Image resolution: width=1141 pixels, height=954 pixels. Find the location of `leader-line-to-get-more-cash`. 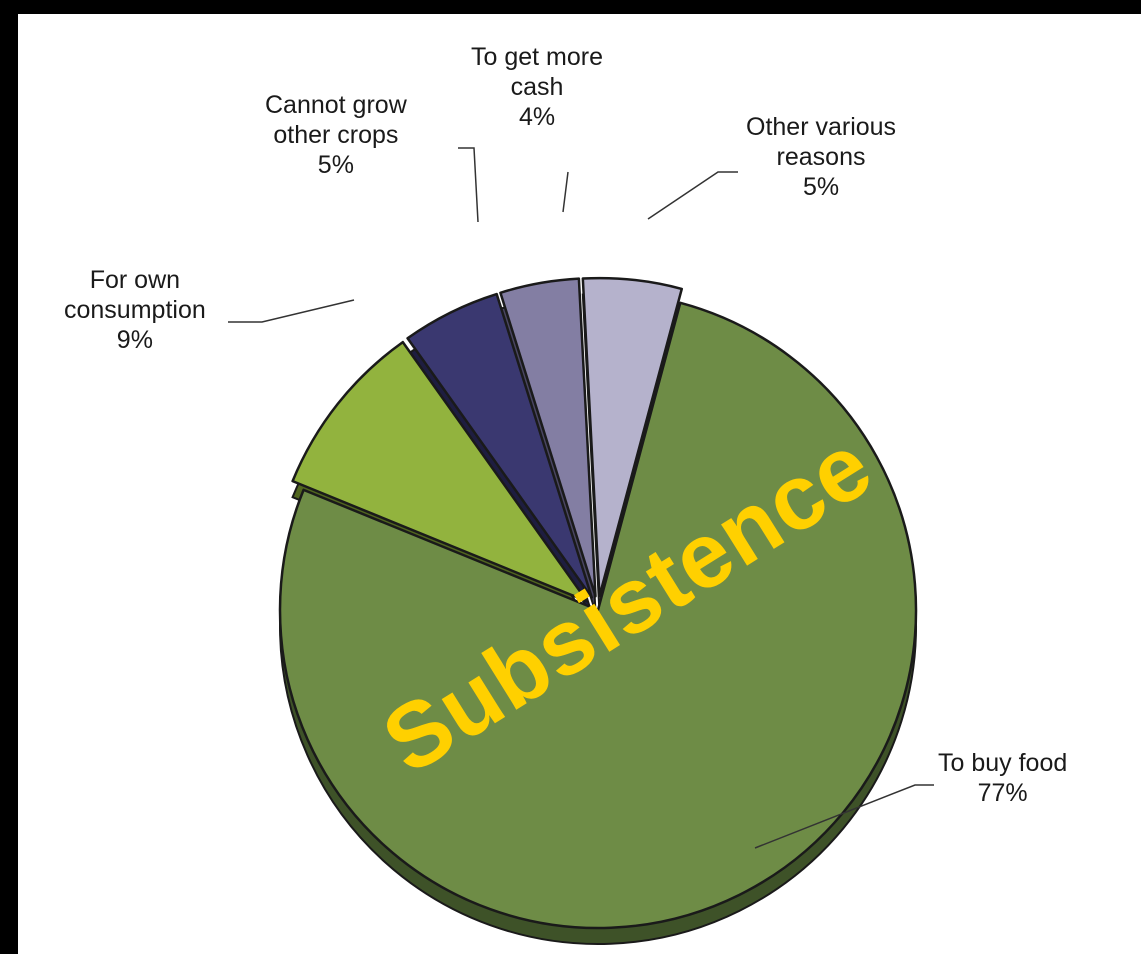

leader-line-to-get-more-cash is located at coordinates (565, 192).